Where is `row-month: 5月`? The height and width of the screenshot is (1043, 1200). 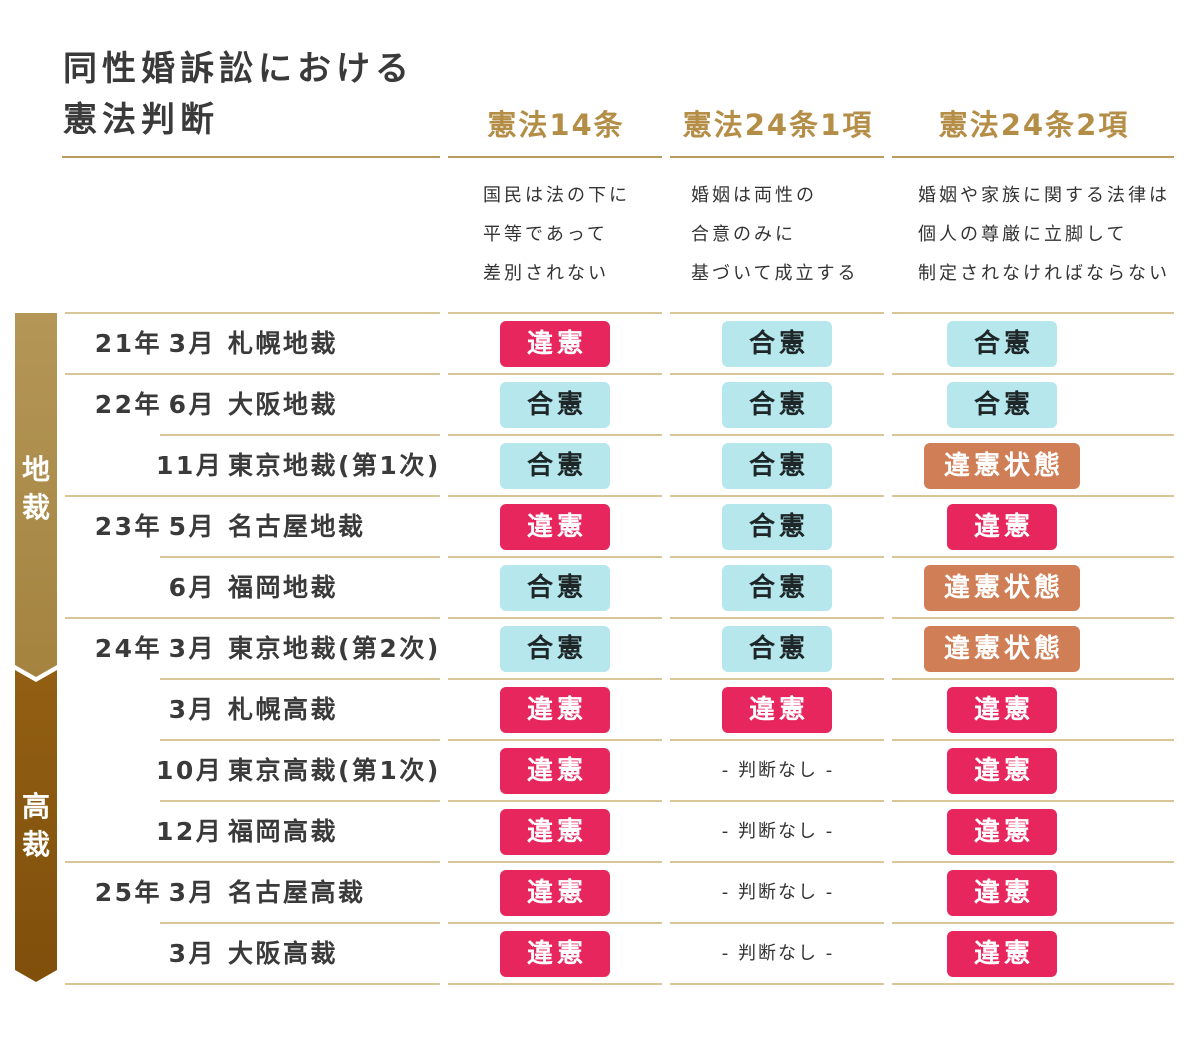
row-month: 5月 is located at coordinates (192, 526).